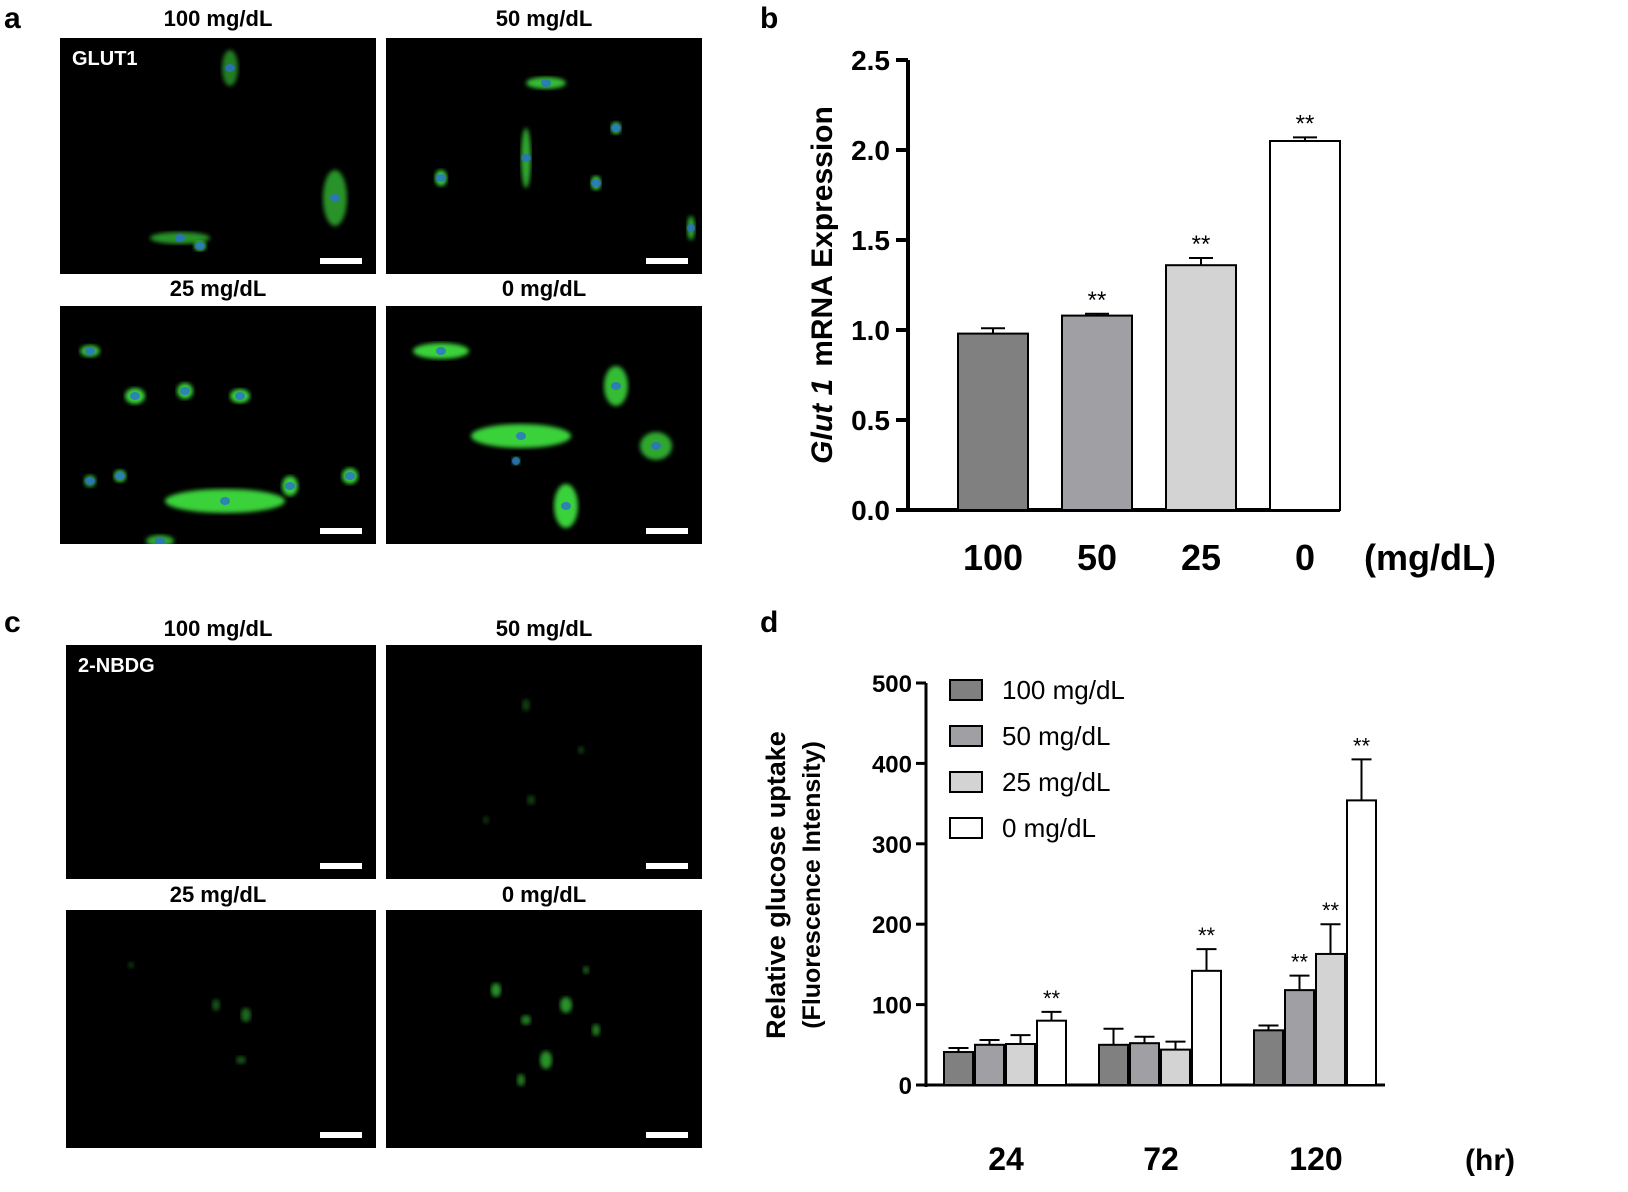 The image size is (1628, 1192). What do you see at coordinates (105, 59) in the screenshot?
I see `stain-label: GLUT1` at bounding box center [105, 59].